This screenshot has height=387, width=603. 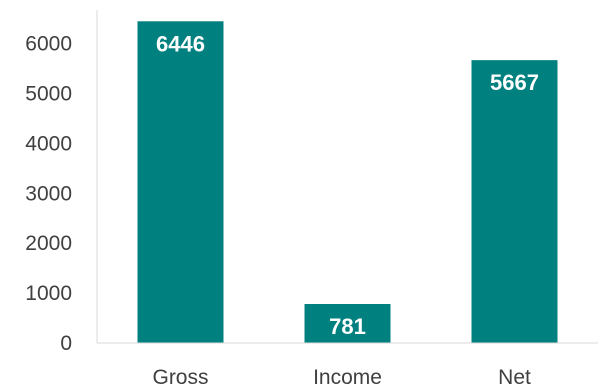 What do you see at coordinates (347, 364) in the screenshot?
I see `x-axis: Gross Income Net` at bounding box center [347, 364].